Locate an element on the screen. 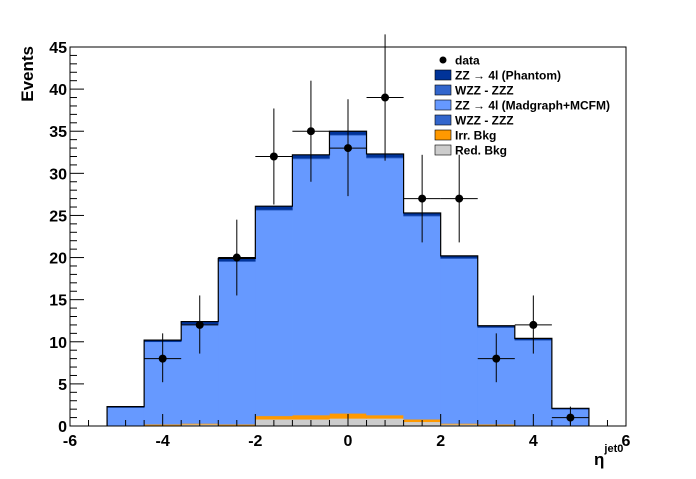 The width and height of the screenshot is (696, 479). x-tick-label-3: 0 is located at coordinates (348, 441).